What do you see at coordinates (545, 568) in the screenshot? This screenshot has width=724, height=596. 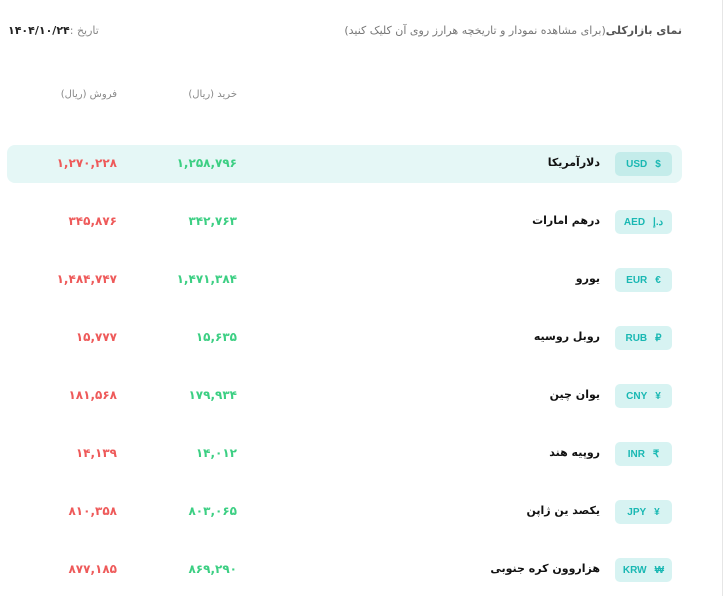 I see `currency-name: هزاروون کره جنوبی` at bounding box center [545, 568].